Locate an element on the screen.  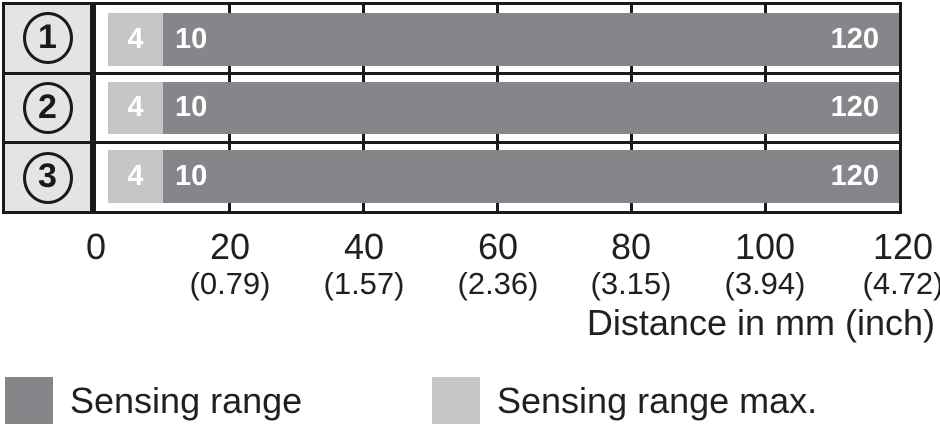
x-tick-inch: (3.15) is located at coordinates (631, 283).